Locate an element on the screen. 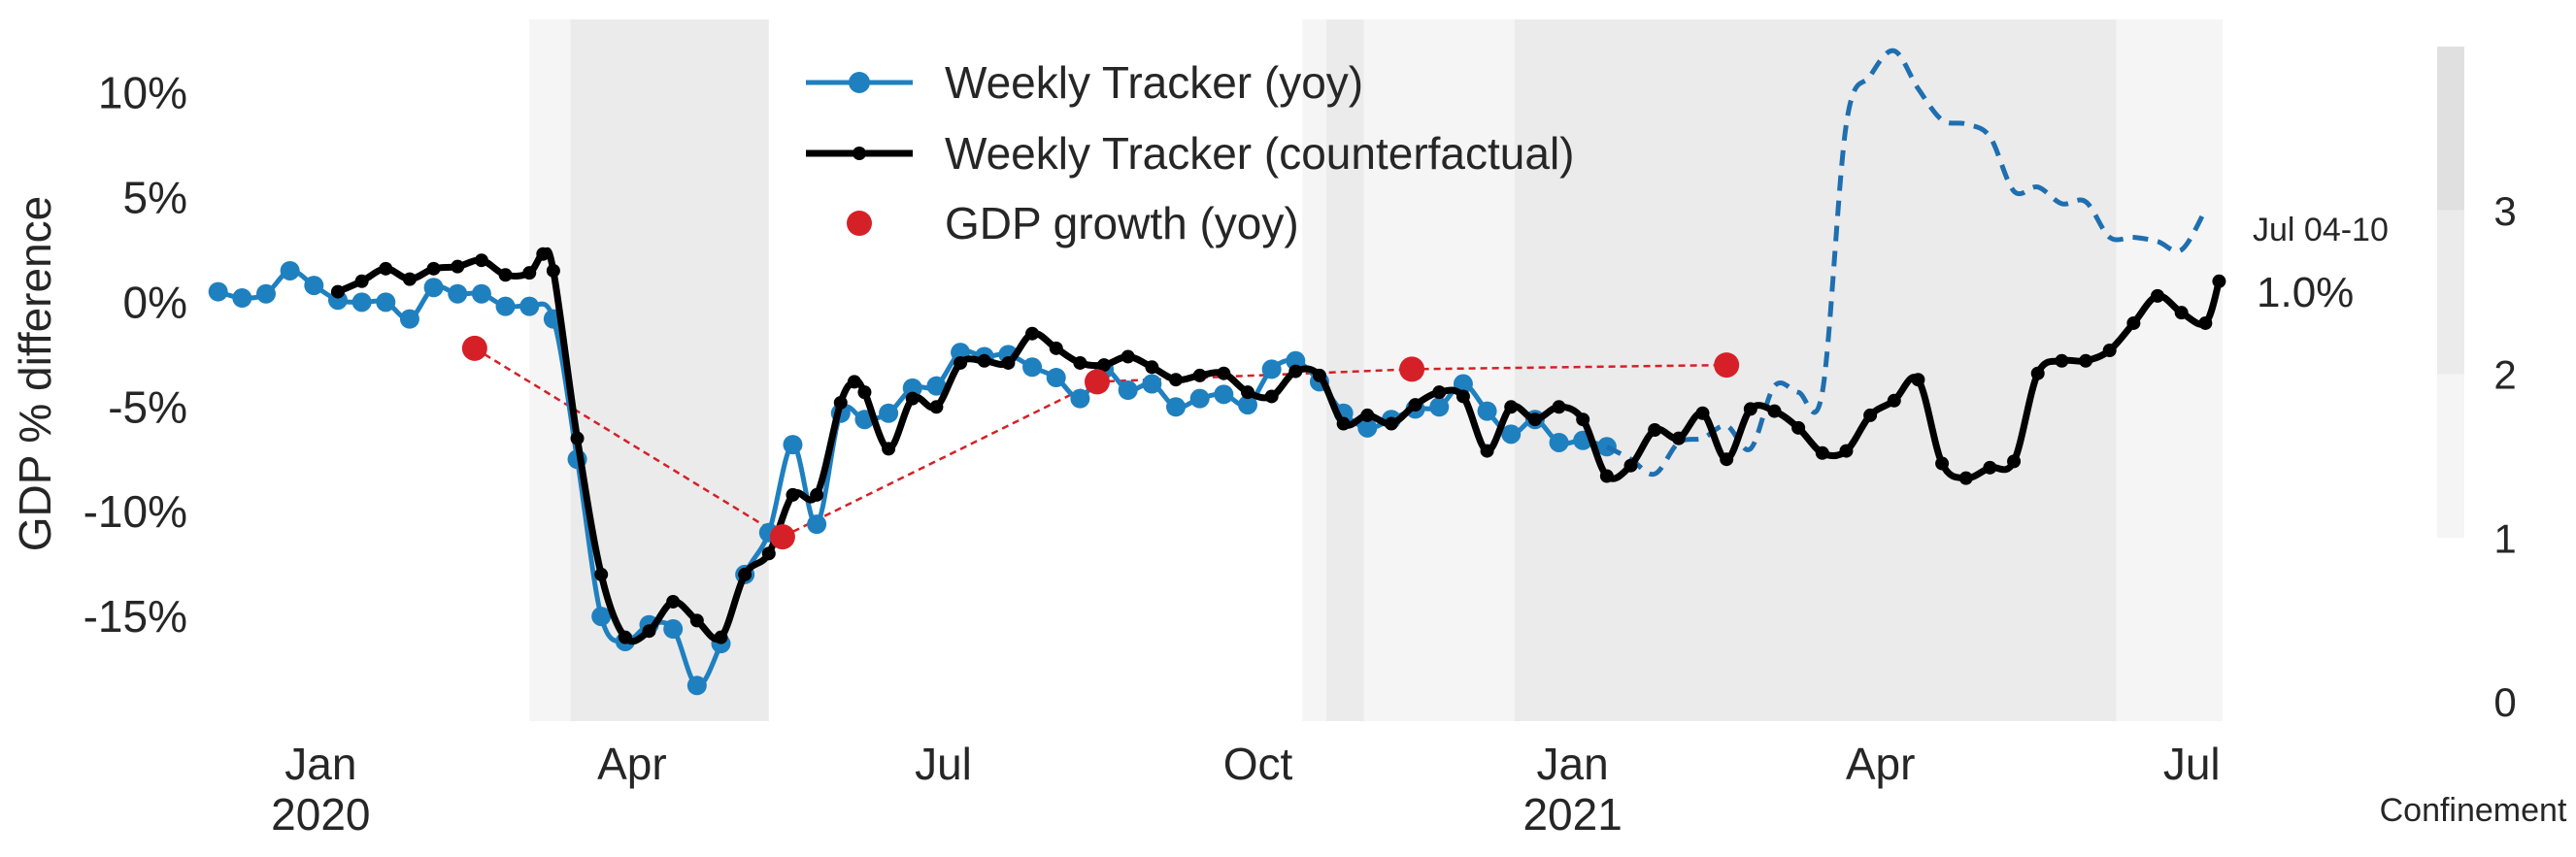 This screenshot has width=2576, height=857. x-tick-year: 2021 is located at coordinates (1572, 814).